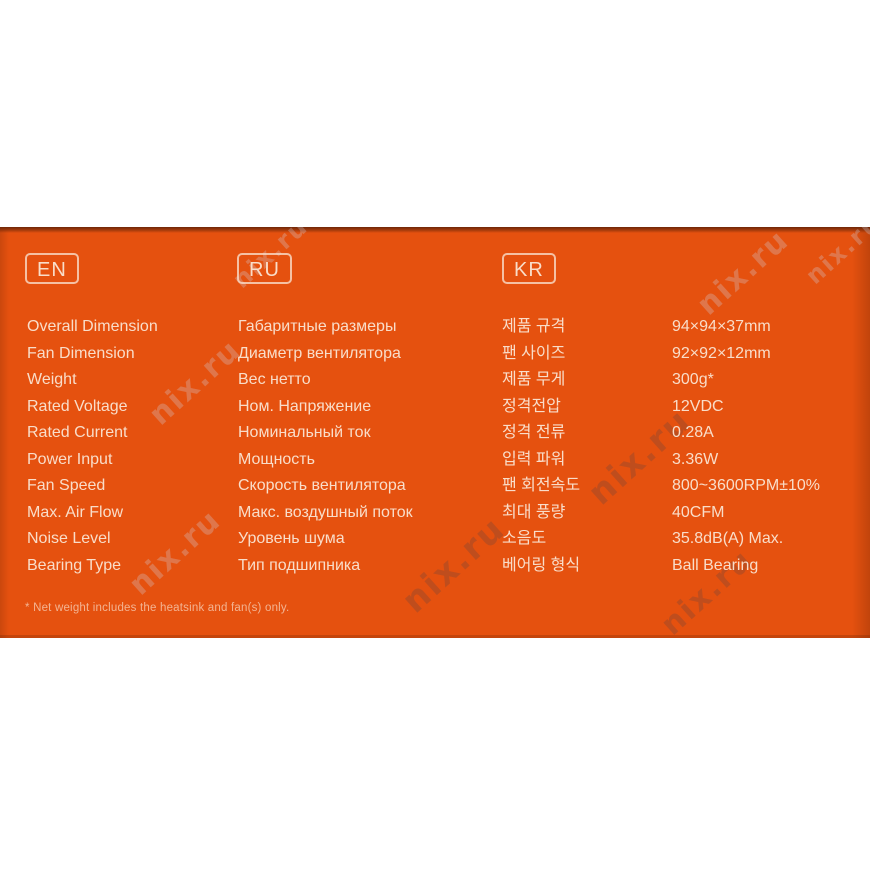 The height and width of the screenshot is (870, 870). I want to click on spec-label-ru: Габаритные размеры, so click(317, 326).